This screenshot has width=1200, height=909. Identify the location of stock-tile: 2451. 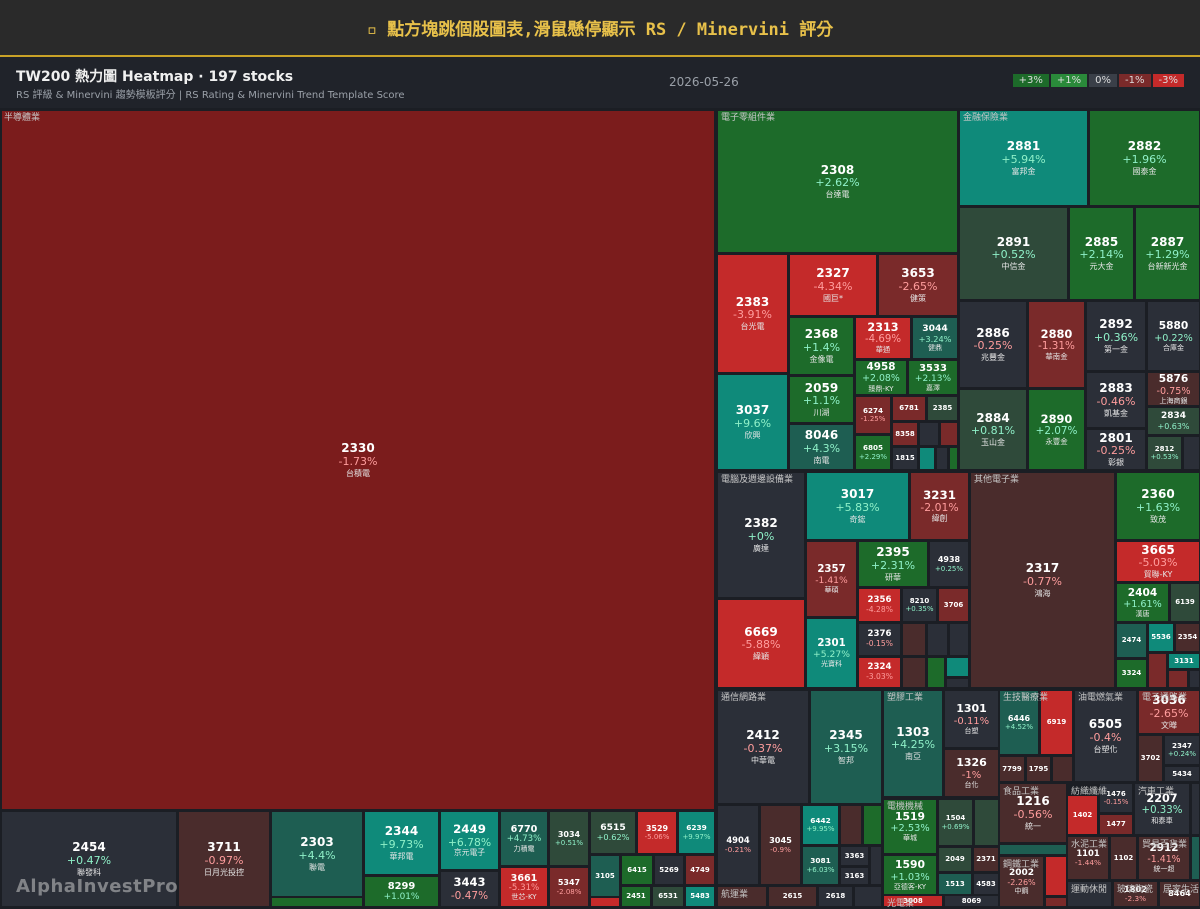
(636, 896).